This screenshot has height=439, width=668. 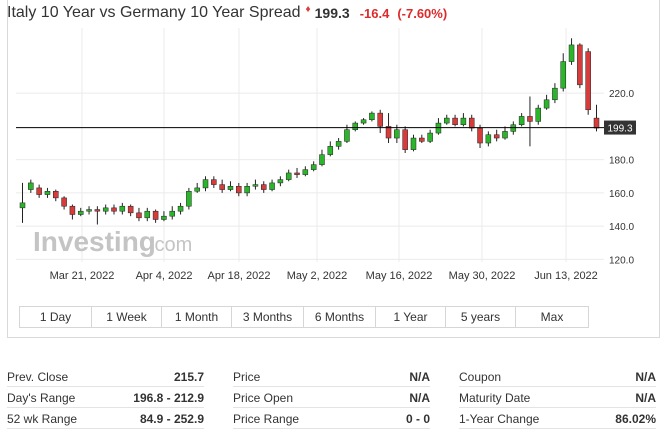 What do you see at coordinates (332, 13) in the screenshot?
I see `last-price: 199.3` at bounding box center [332, 13].